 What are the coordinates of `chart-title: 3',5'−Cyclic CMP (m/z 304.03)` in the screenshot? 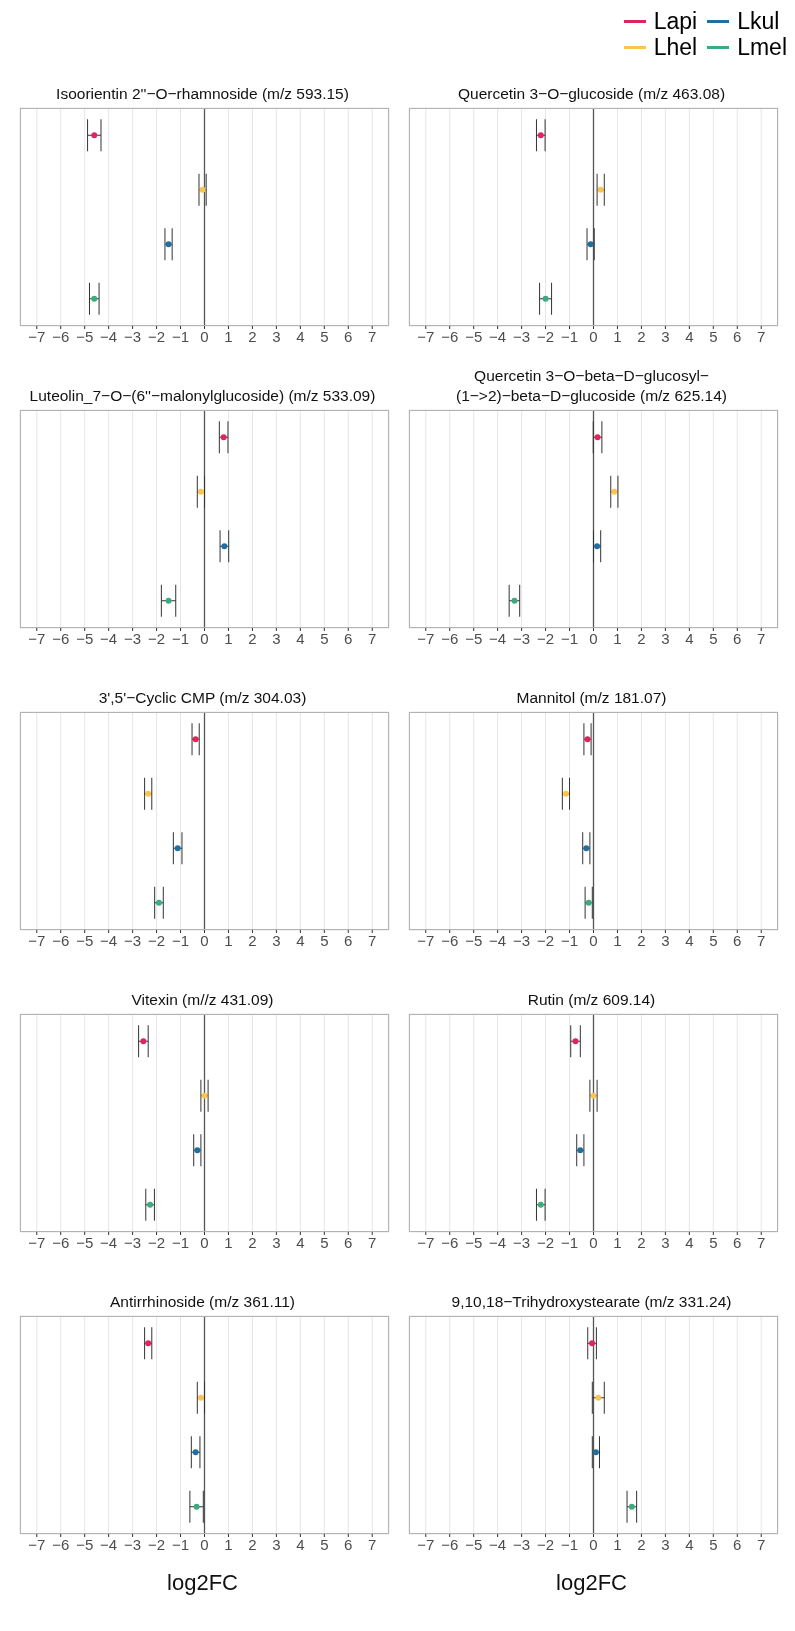 It's located at (202, 698).